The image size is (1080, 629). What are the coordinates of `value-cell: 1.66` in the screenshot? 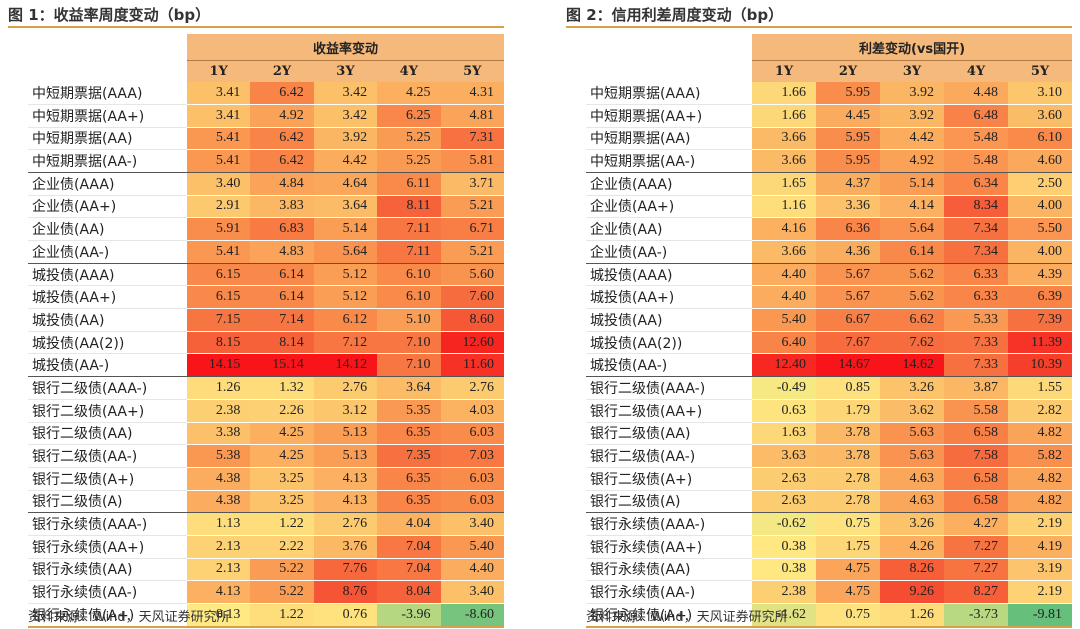 It's located at (784, 116).